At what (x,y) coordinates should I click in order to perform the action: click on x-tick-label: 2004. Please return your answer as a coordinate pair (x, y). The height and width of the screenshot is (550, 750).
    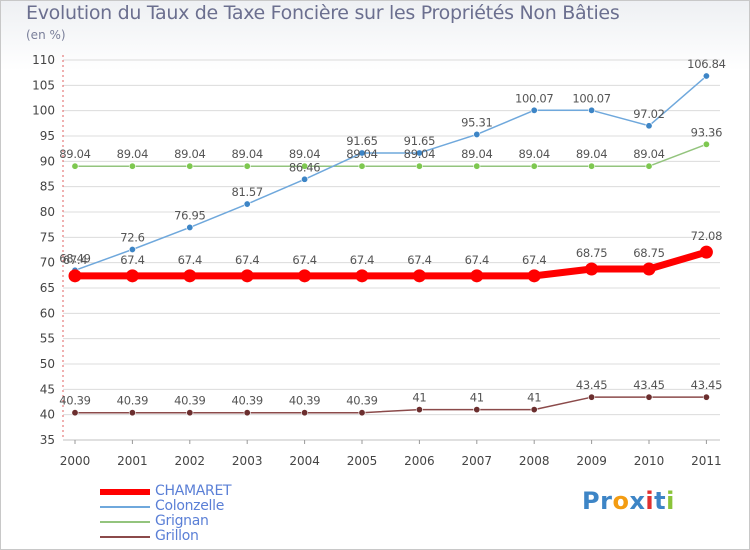
    Looking at the image, I should click on (304, 461).